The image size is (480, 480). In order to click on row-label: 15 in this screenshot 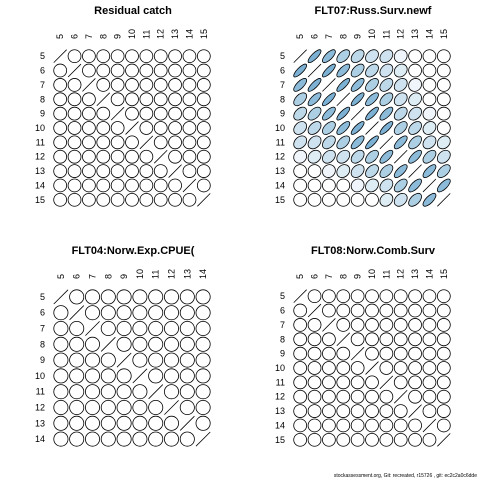, I will do `click(280, 200)`.